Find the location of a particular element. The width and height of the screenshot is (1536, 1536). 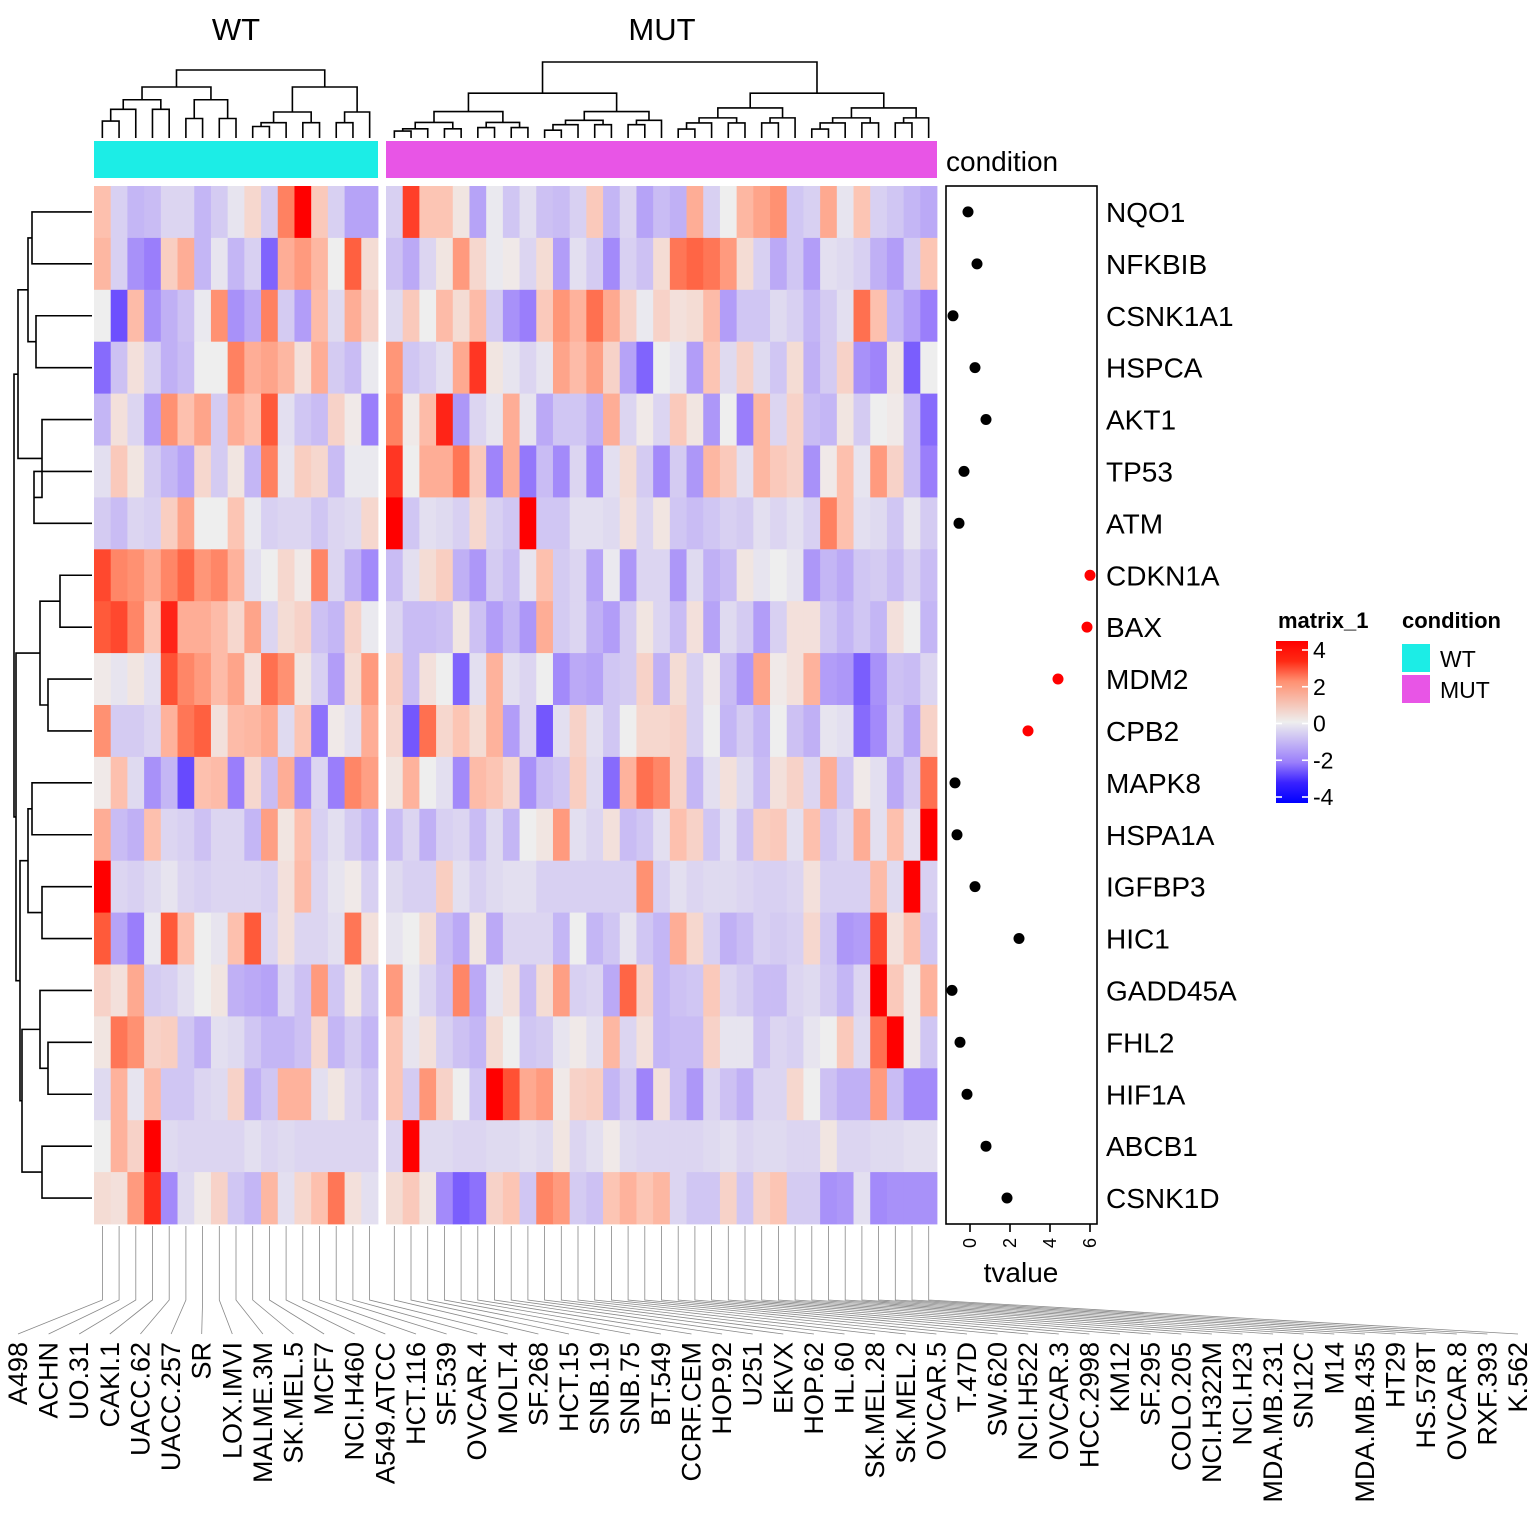

annotation-label: condition is located at coordinates (1002, 161).